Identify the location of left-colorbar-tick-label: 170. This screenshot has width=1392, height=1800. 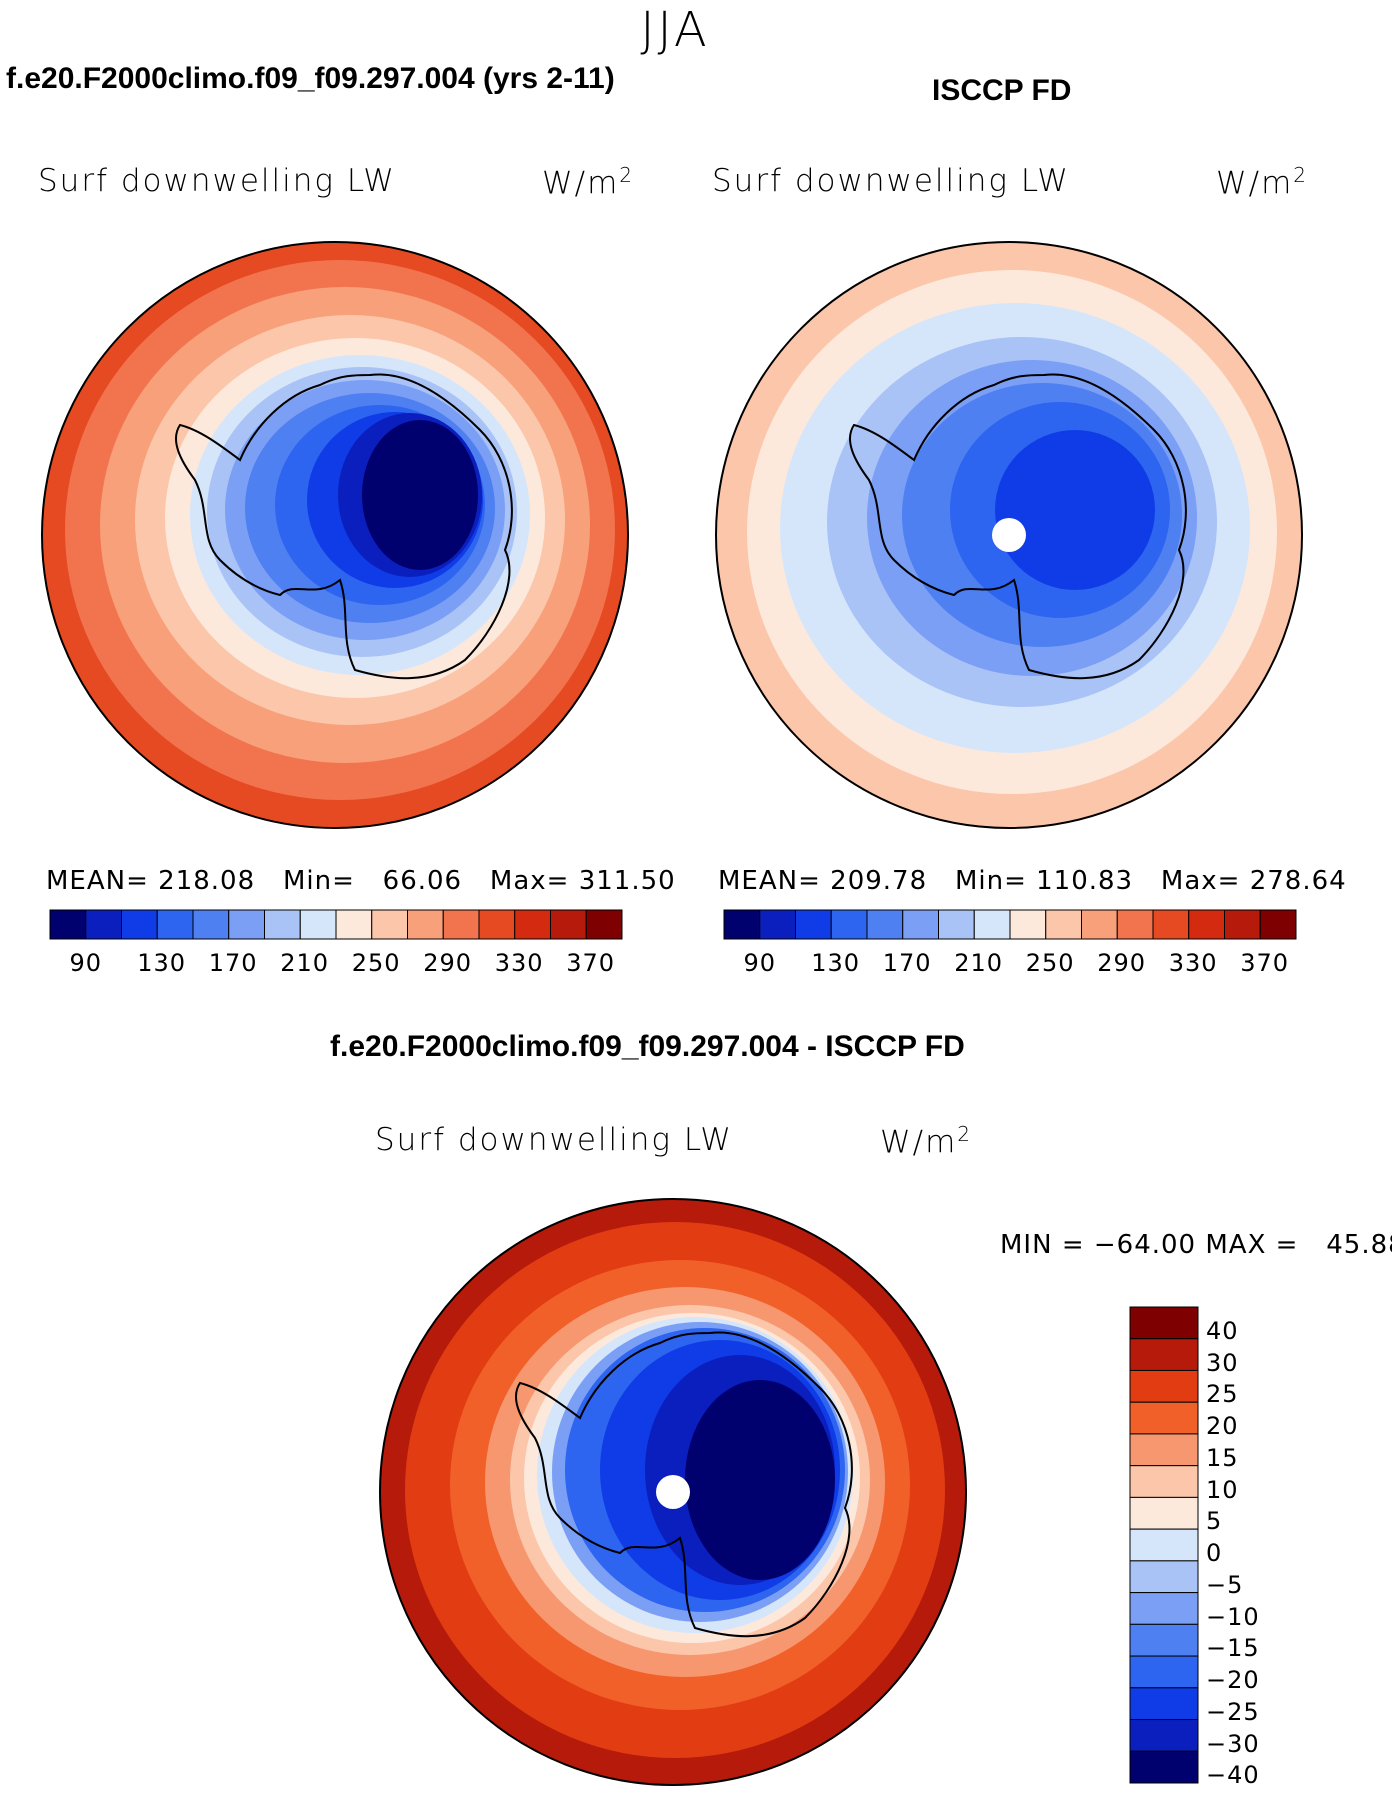
(233, 963).